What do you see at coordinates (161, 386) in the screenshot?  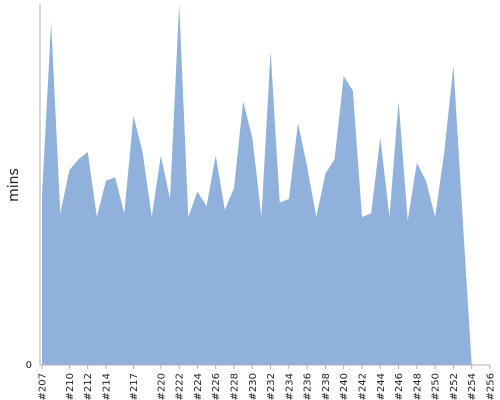 I see `x-tick-label: #220` at bounding box center [161, 386].